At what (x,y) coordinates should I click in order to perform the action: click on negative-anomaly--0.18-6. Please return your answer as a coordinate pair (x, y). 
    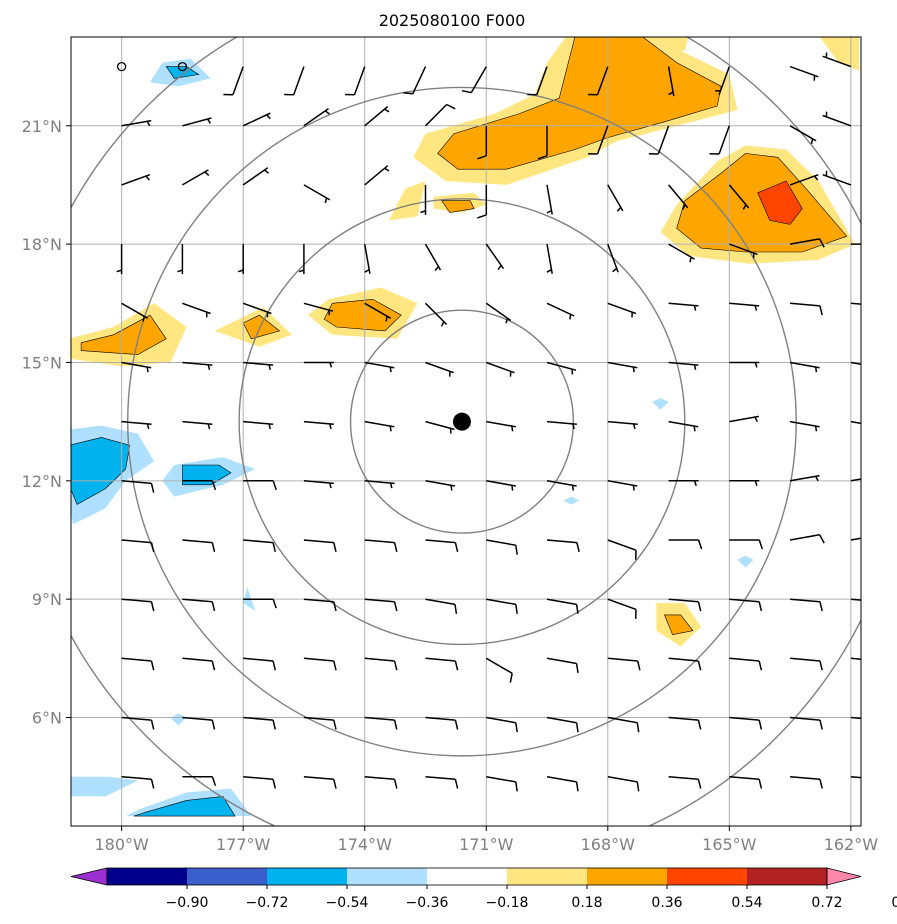
    Looking at the image, I should click on (571, 500).